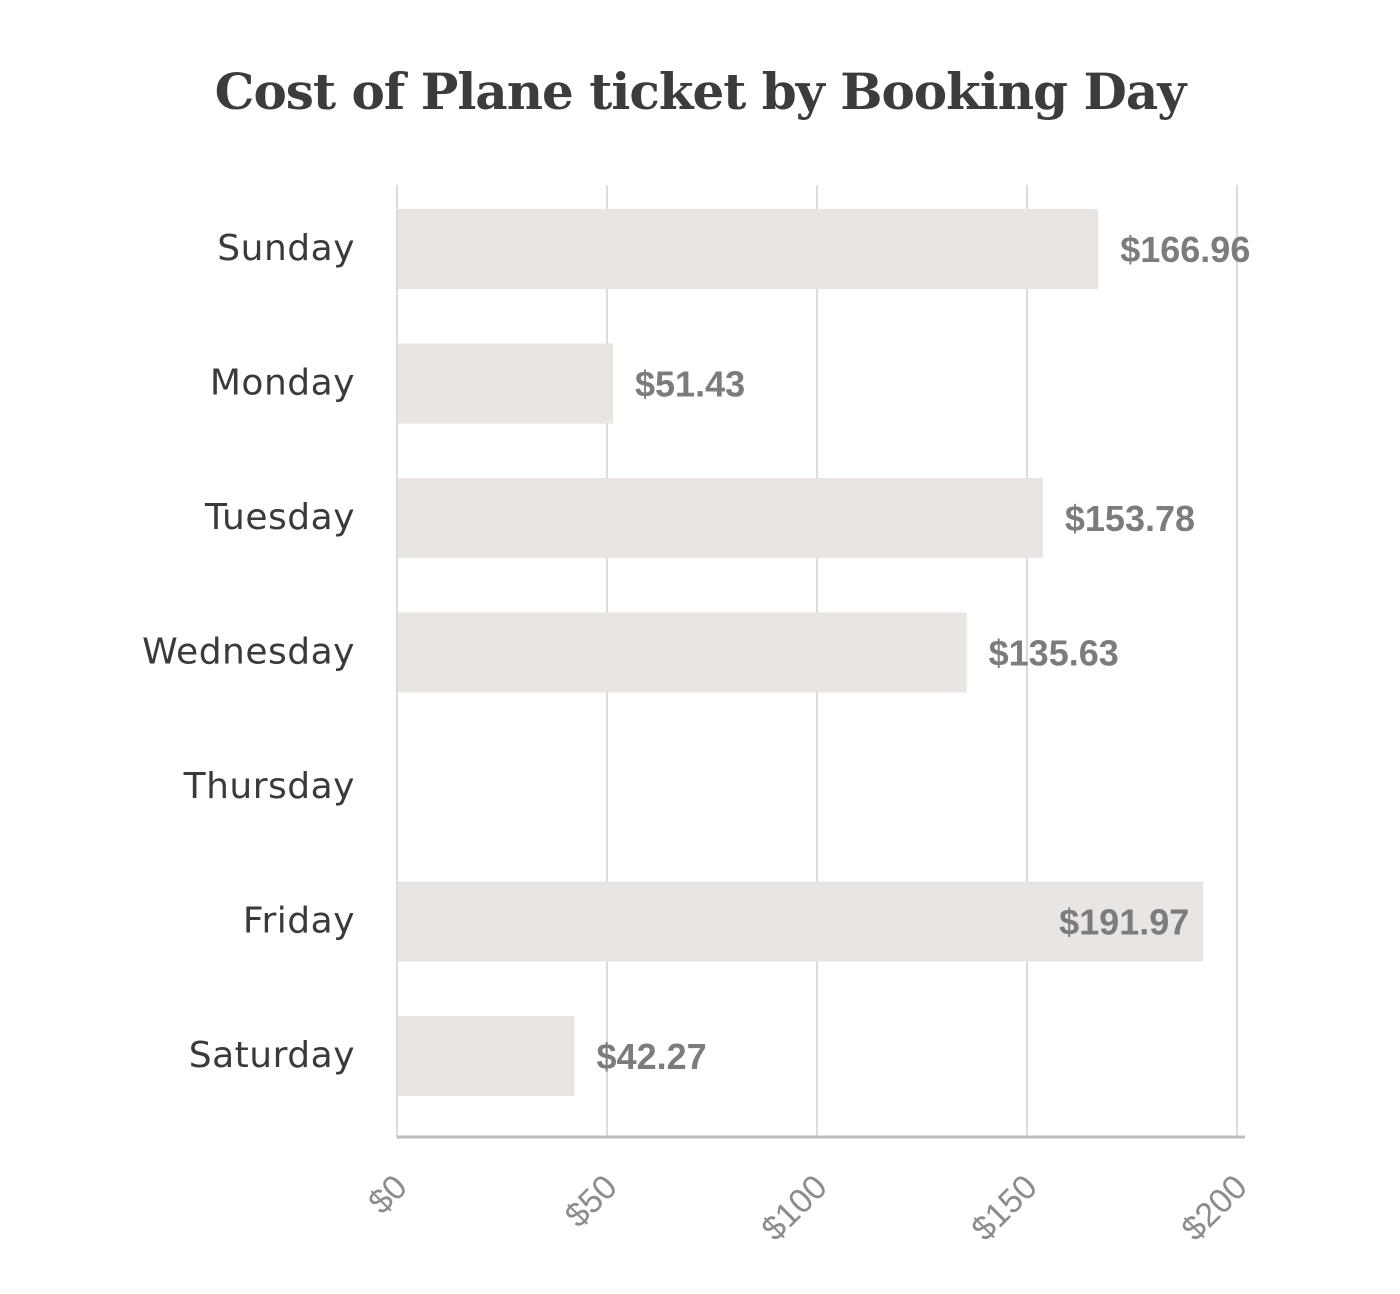 This screenshot has width=1400, height=1294. What do you see at coordinates (248, 652) in the screenshot?
I see `category-label: Wednesday` at bounding box center [248, 652].